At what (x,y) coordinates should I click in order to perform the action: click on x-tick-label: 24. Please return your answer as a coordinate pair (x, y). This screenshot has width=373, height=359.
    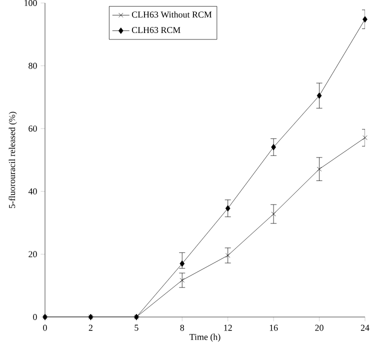
    Looking at the image, I should click on (365, 327).